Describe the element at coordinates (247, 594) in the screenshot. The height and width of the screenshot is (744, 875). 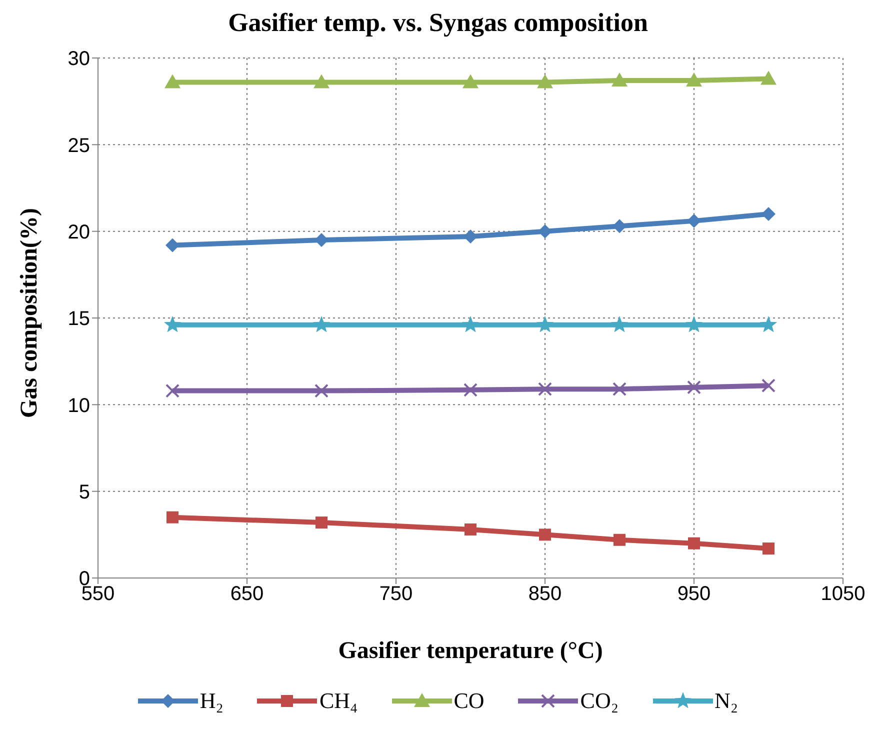
I see `x-tick-label: 650` at that location.